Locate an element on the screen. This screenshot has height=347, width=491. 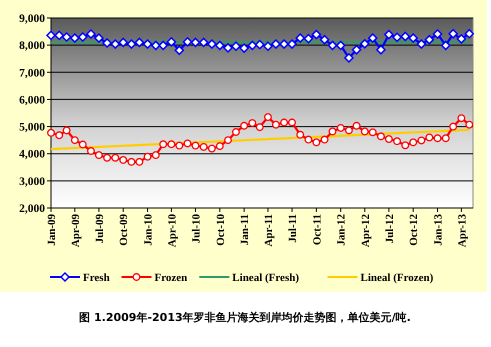
y-tick-label: 6,000 is located at coordinates (32, 100).